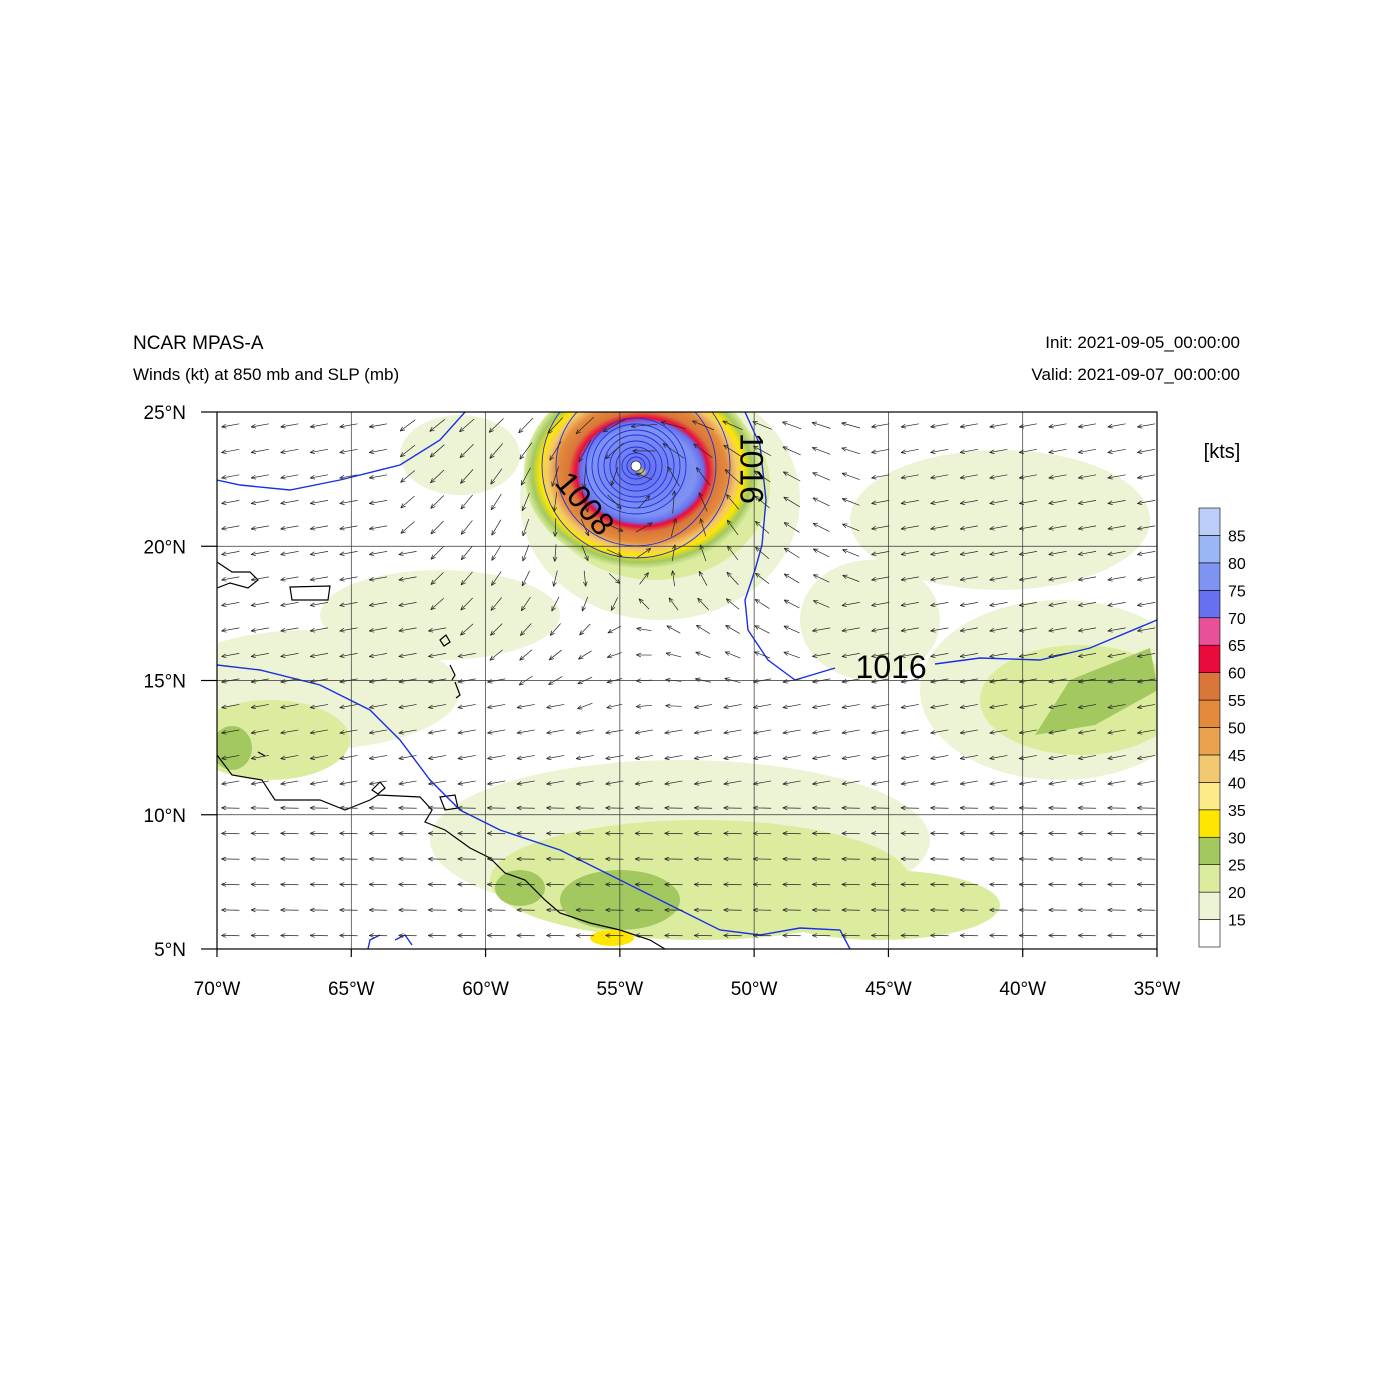 The width and height of the screenshot is (1400, 1400). Describe the element at coordinates (165, 413) in the screenshot. I see `lat-tick-label: 25°N` at that location.